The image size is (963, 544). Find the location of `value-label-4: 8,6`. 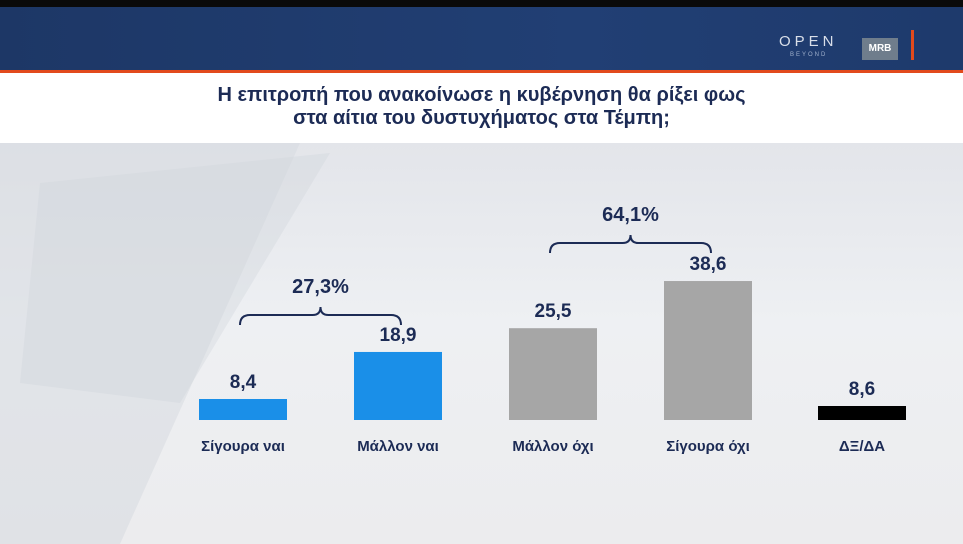

value-label-4: 8,6 is located at coordinates (862, 389).